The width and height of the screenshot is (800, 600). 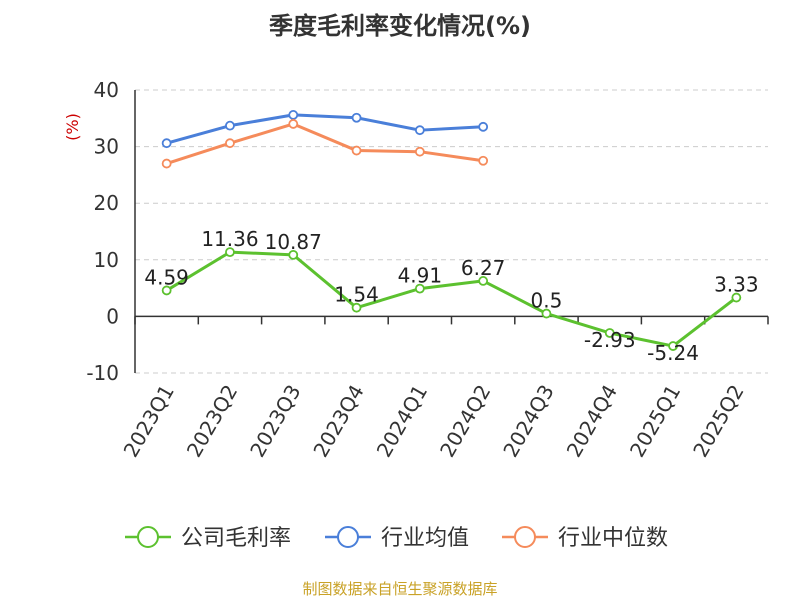 I want to click on x-tick-label: 2024Q1, so click(x=402, y=421).